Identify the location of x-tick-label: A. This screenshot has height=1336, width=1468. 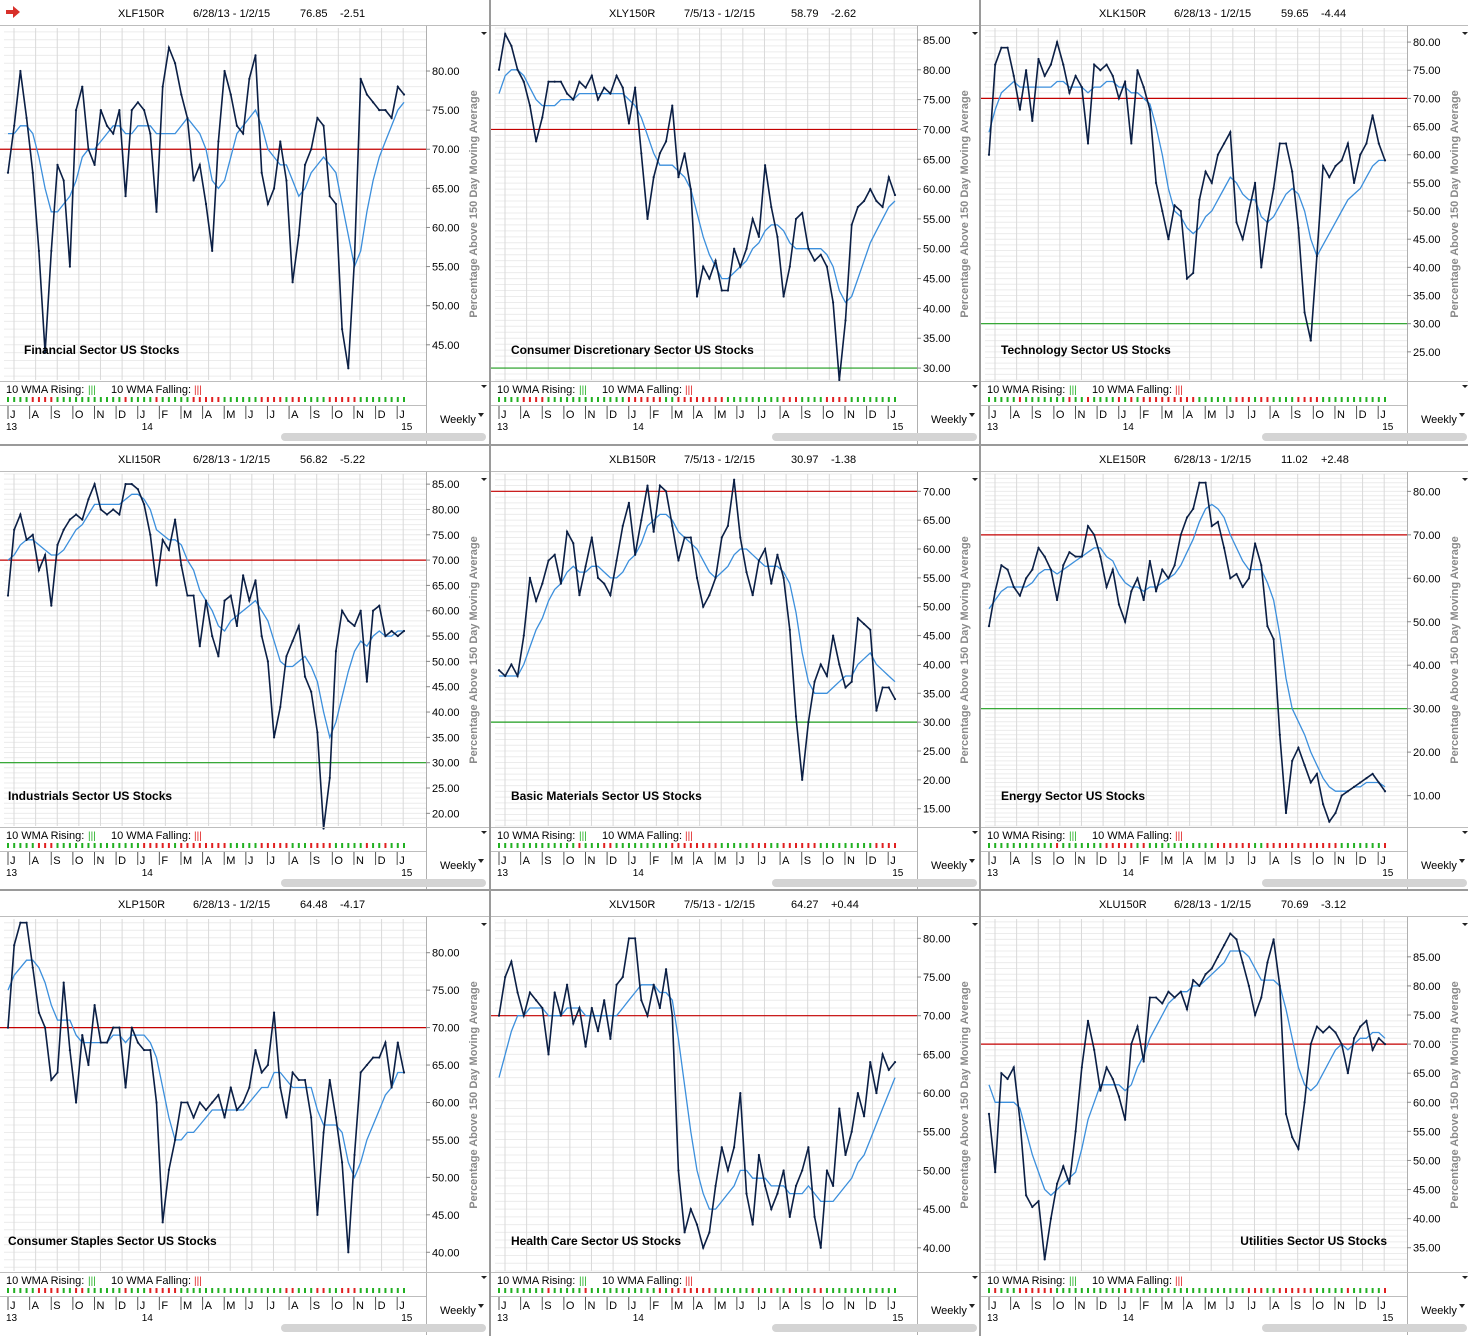
(1276, 861).